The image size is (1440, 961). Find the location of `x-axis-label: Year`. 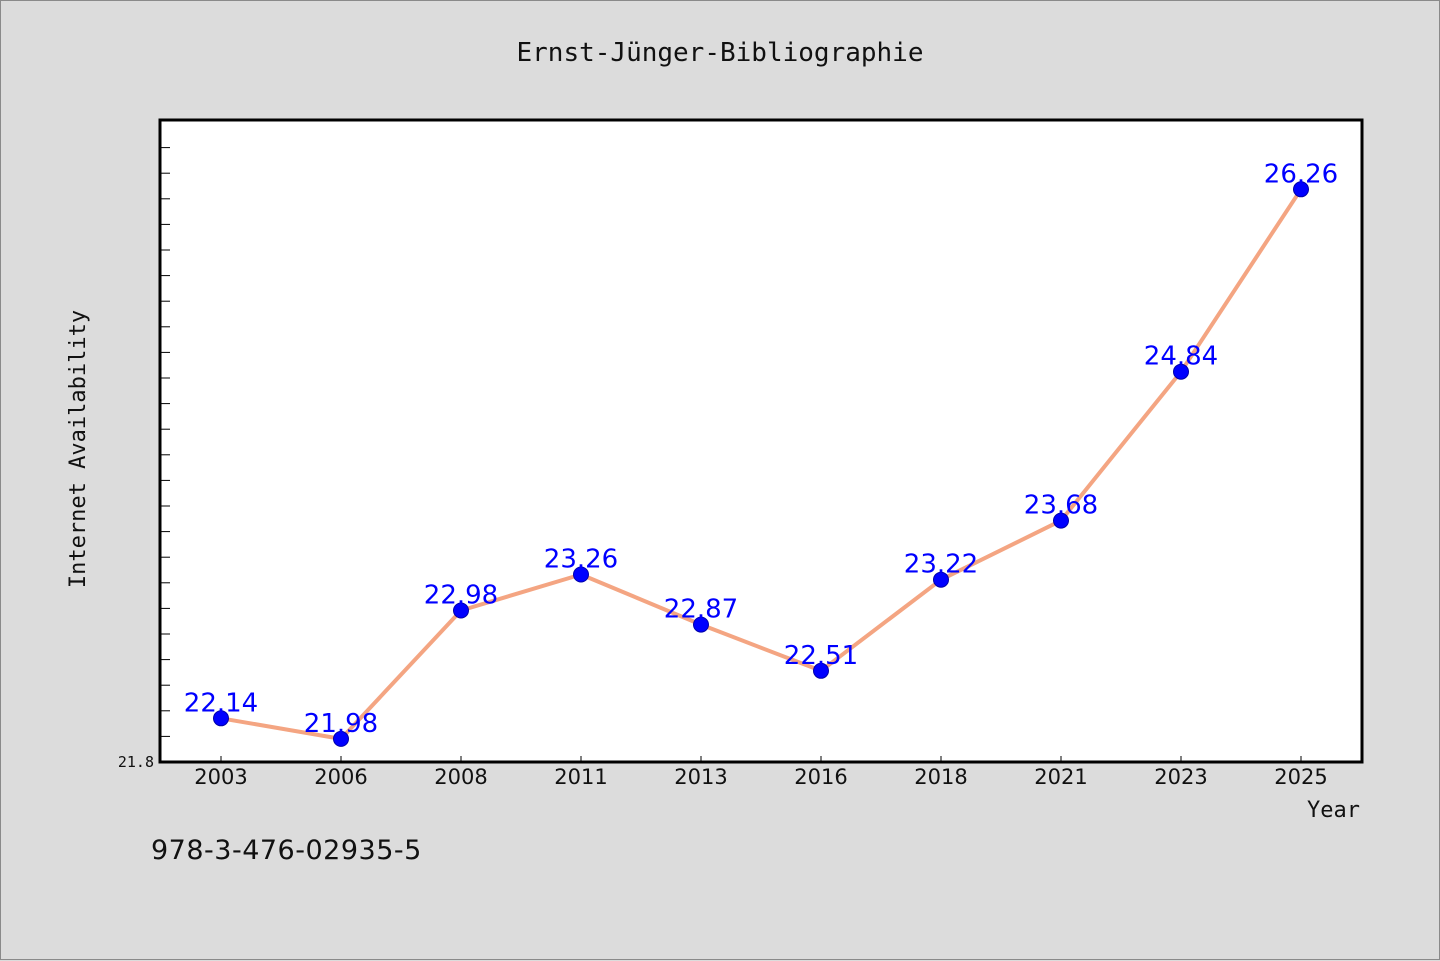

x-axis-label: Year is located at coordinates (1333, 810).